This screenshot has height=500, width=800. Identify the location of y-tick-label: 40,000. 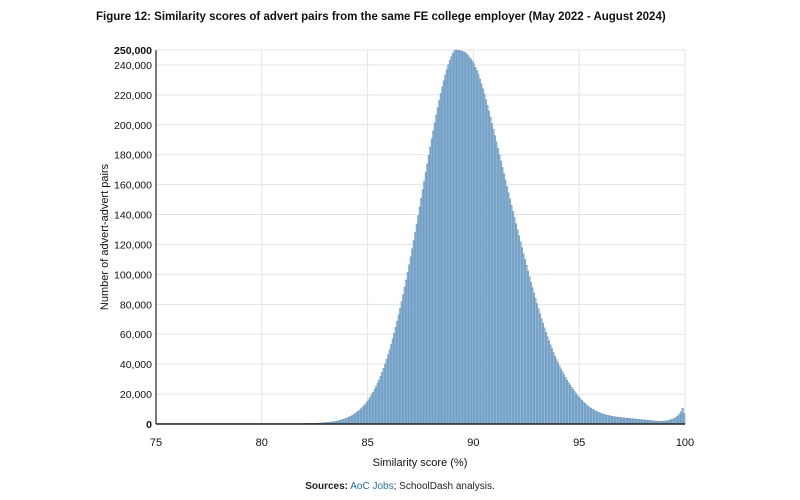
(136, 365).